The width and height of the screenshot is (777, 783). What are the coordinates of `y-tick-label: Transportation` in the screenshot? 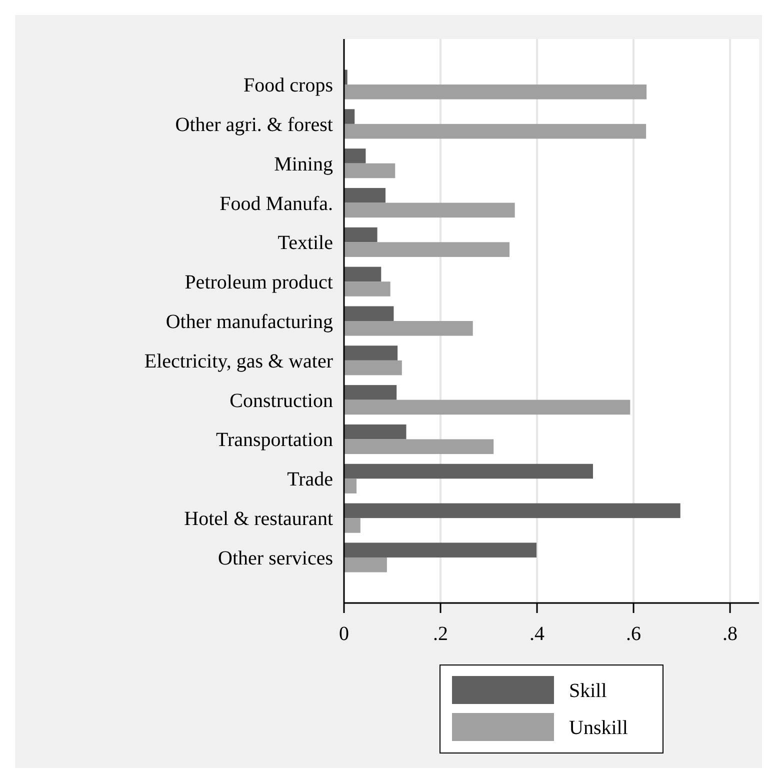 It's located at (274, 440).